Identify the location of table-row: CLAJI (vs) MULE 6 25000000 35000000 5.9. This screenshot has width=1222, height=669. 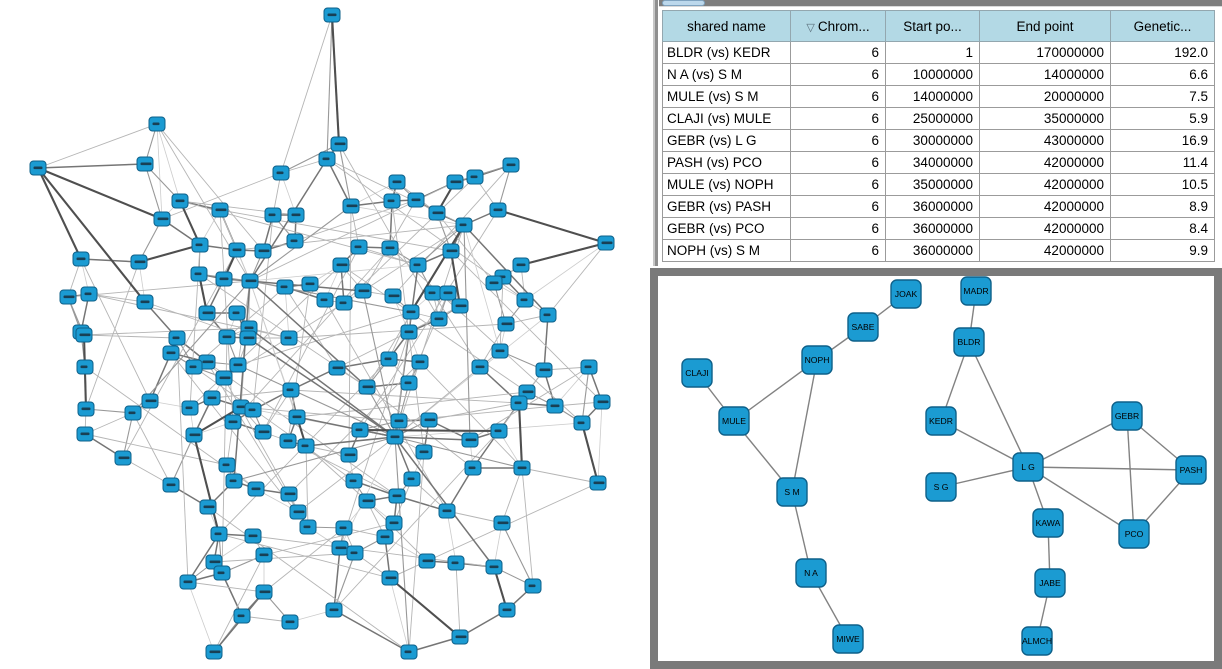
(938, 118).